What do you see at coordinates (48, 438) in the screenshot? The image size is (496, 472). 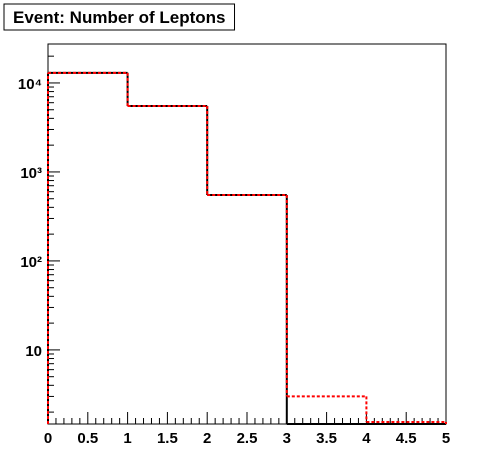 I see `x-tick-label: 0` at bounding box center [48, 438].